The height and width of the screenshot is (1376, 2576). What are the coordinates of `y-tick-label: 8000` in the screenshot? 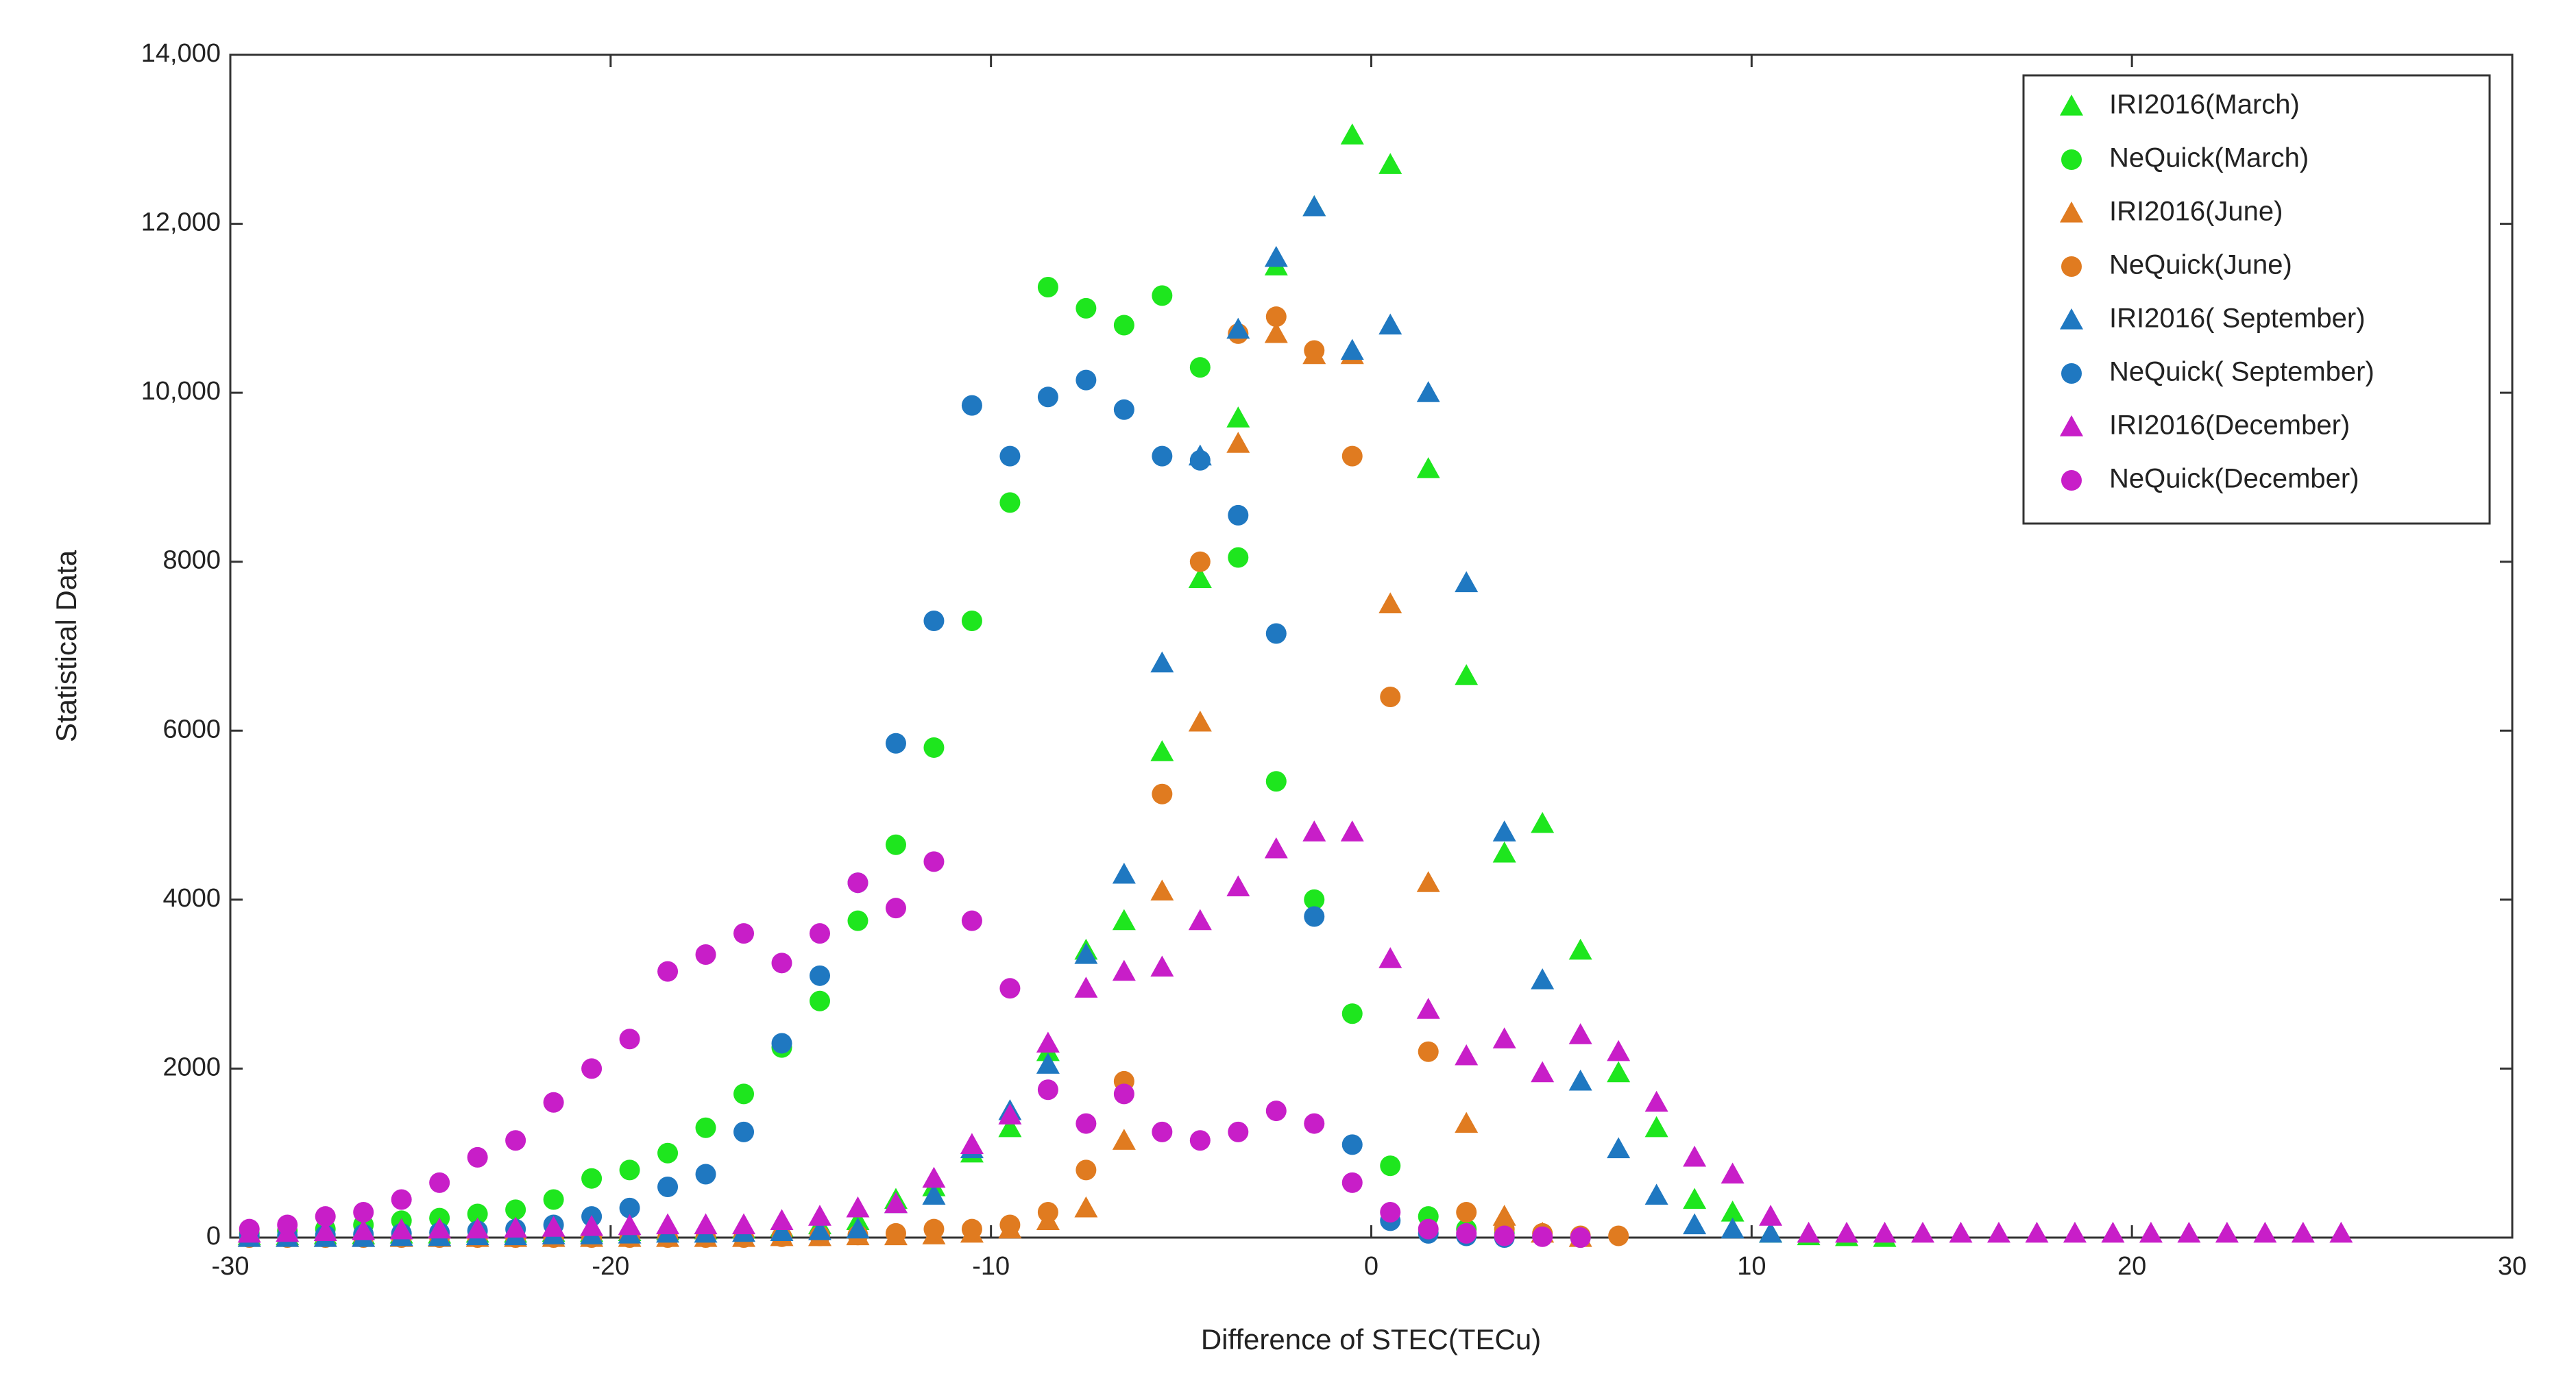 It's located at (191, 560).